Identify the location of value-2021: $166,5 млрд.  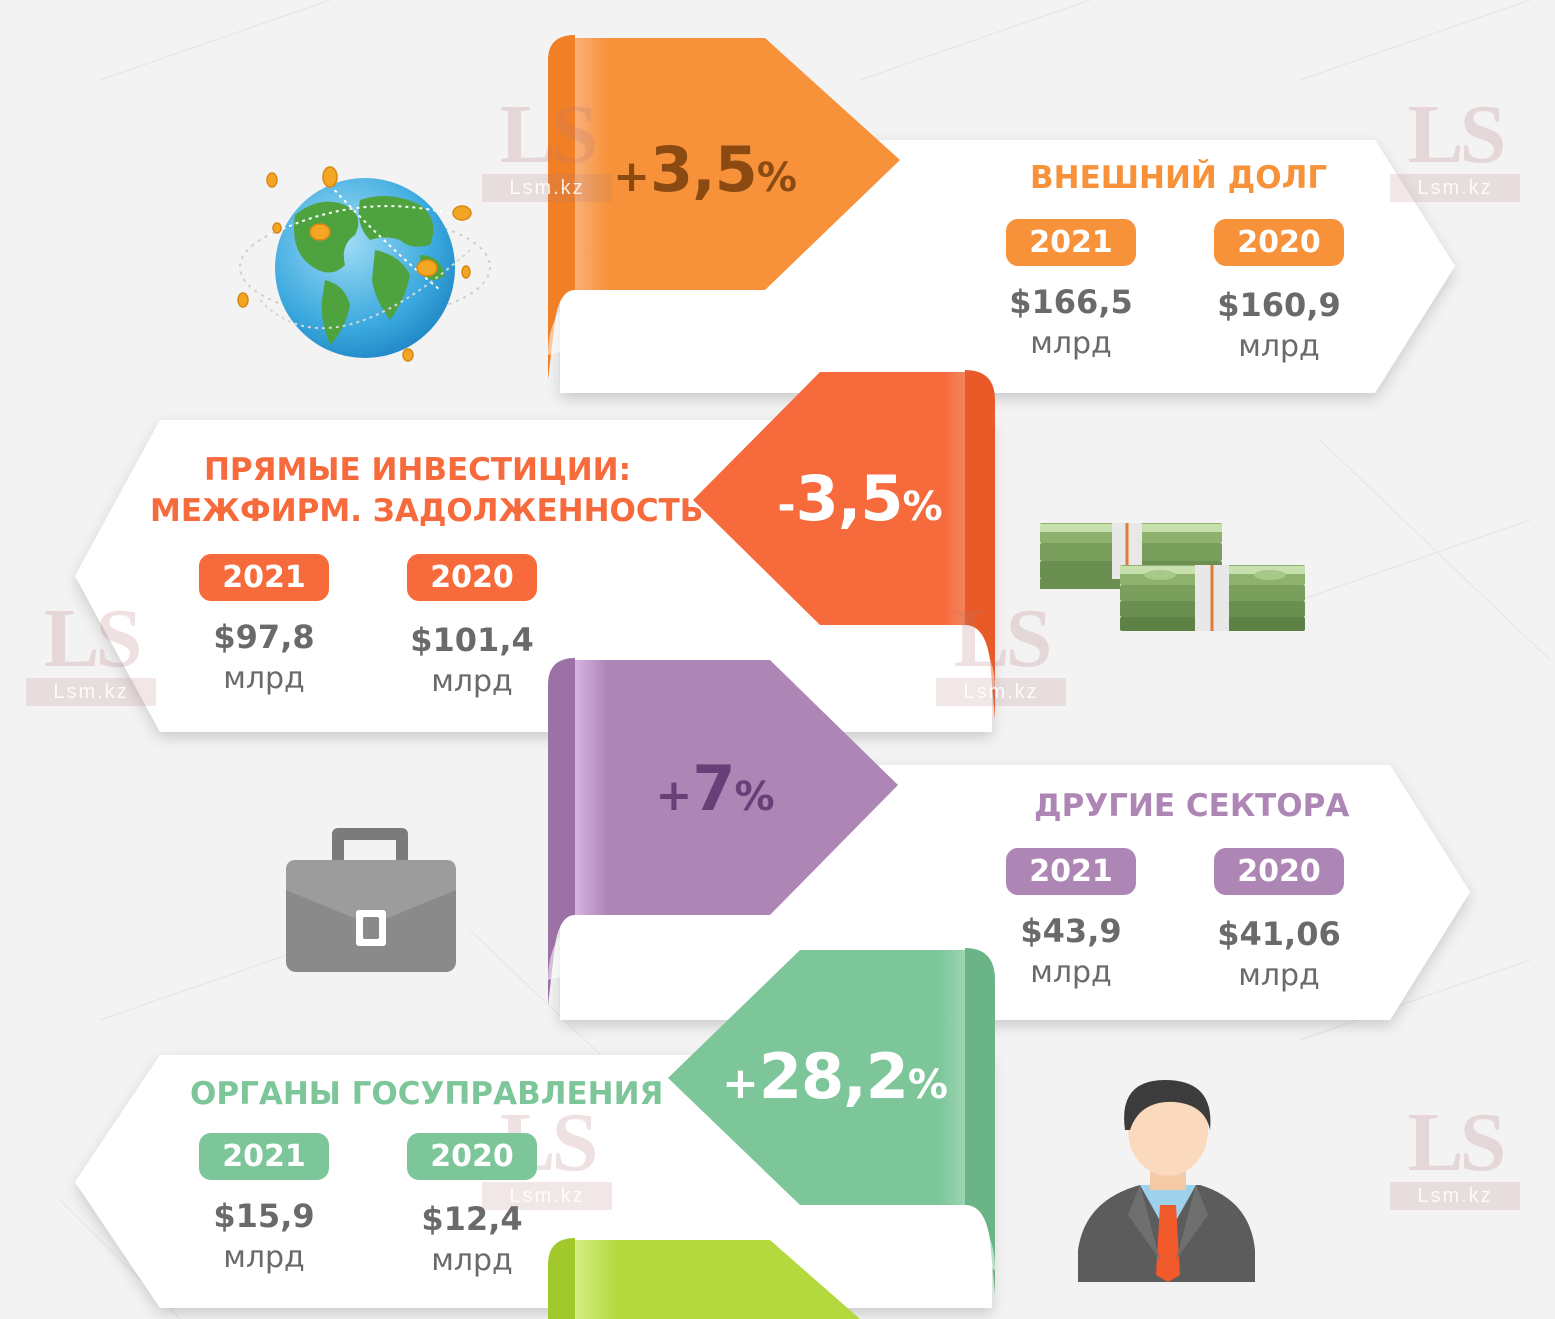
(1071, 322).